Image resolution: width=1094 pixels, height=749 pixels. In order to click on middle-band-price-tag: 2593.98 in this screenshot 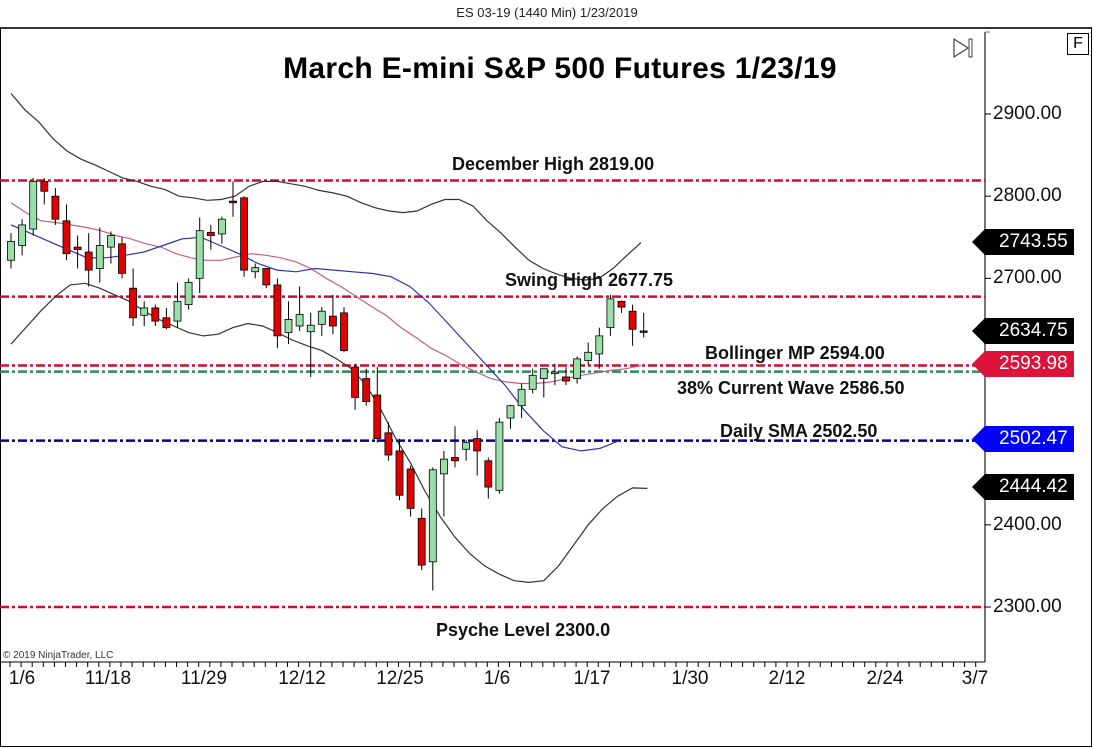, I will do `click(1023, 364)`.